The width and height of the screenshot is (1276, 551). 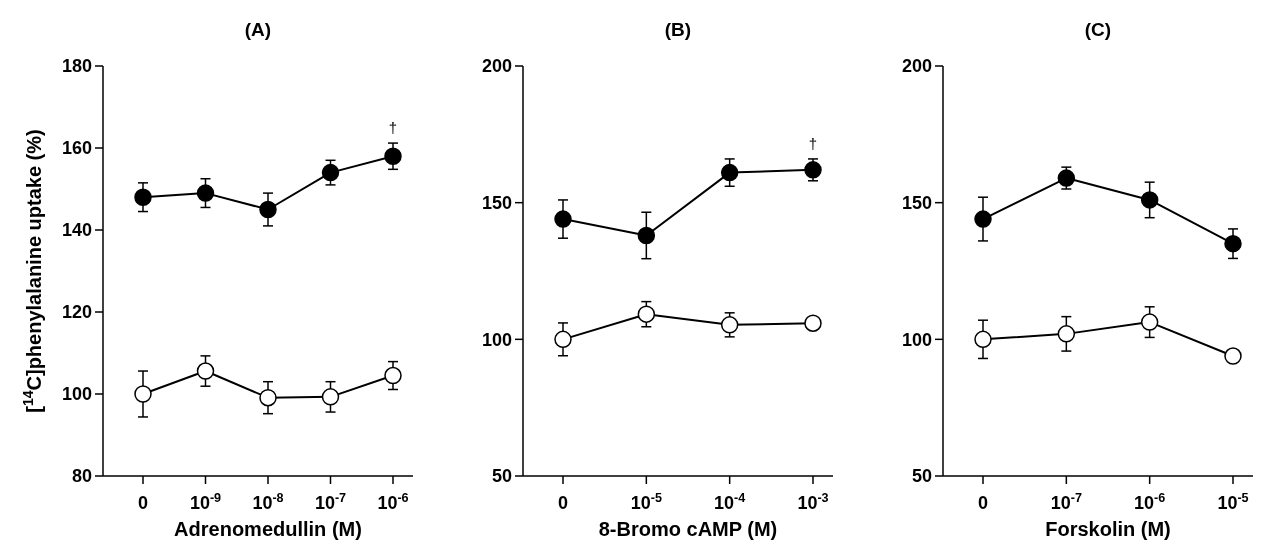 I want to click on y-tick-label: 120, so click(x=76, y=312).